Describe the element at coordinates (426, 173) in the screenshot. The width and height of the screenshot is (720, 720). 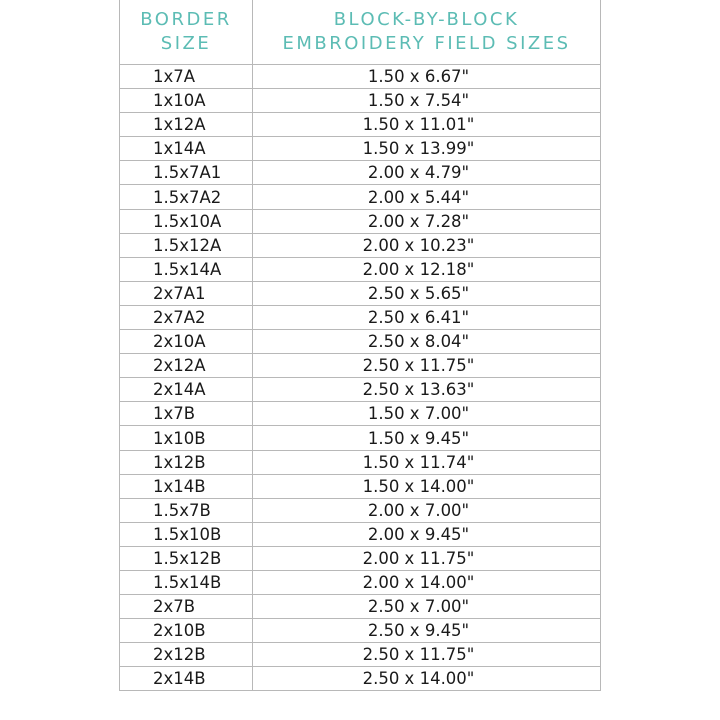
I see `field-size-cell: 2.00 x 4.79"` at that location.